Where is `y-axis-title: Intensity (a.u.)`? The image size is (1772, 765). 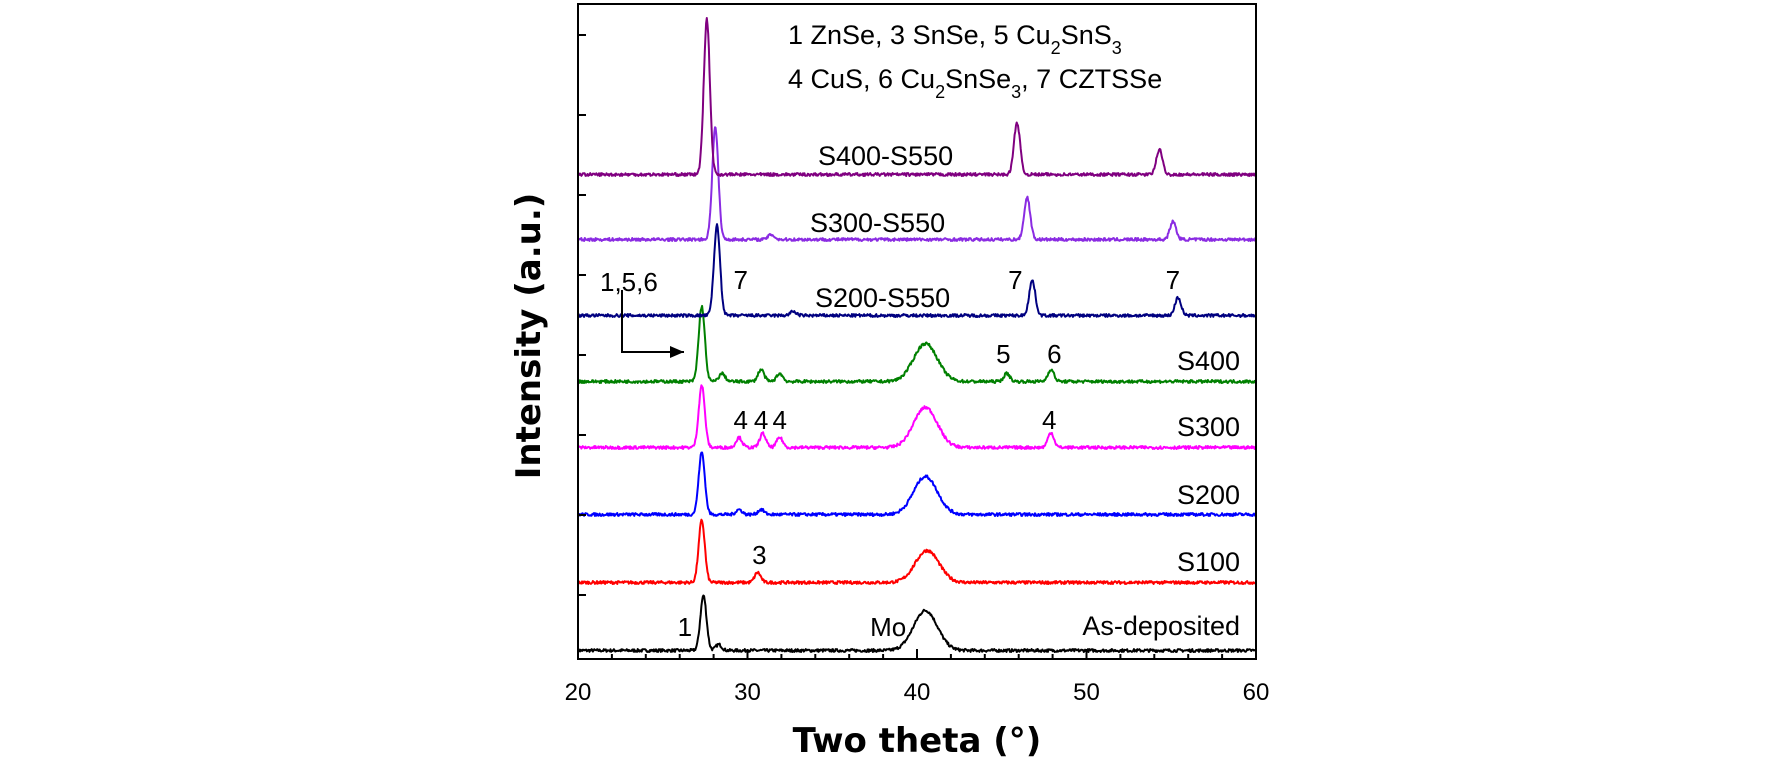
y-axis-title: Intensity (a.u.) is located at coordinates (529, 336).